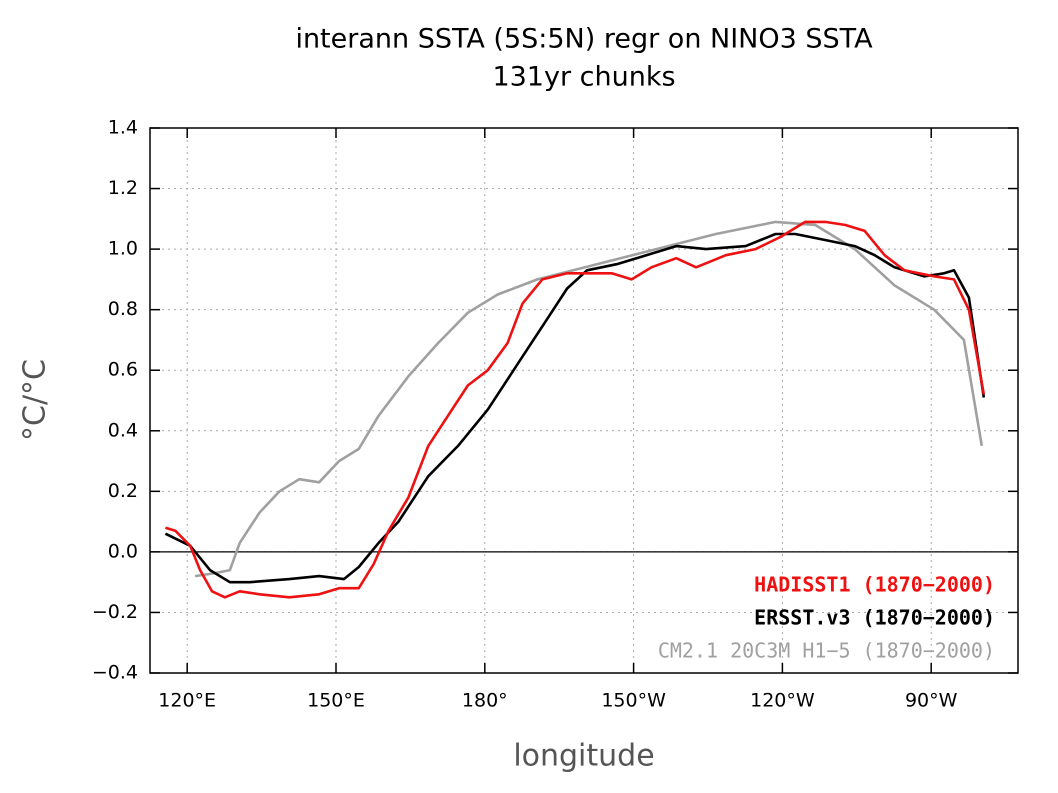 The image size is (1058, 793). Describe the element at coordinates (123, 128) in the screenshot. I see `y-tick-label: 1.4` at that location.